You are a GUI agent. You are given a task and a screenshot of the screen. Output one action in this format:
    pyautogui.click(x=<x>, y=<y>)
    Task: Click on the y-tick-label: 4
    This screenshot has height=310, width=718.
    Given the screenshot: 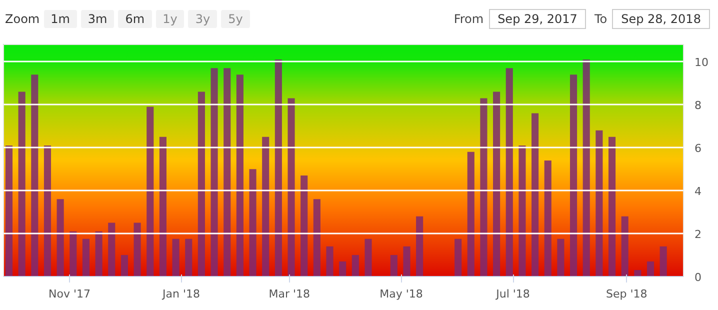 What is the action you would take?
    pyautogui.click(x=698, y=191)
    